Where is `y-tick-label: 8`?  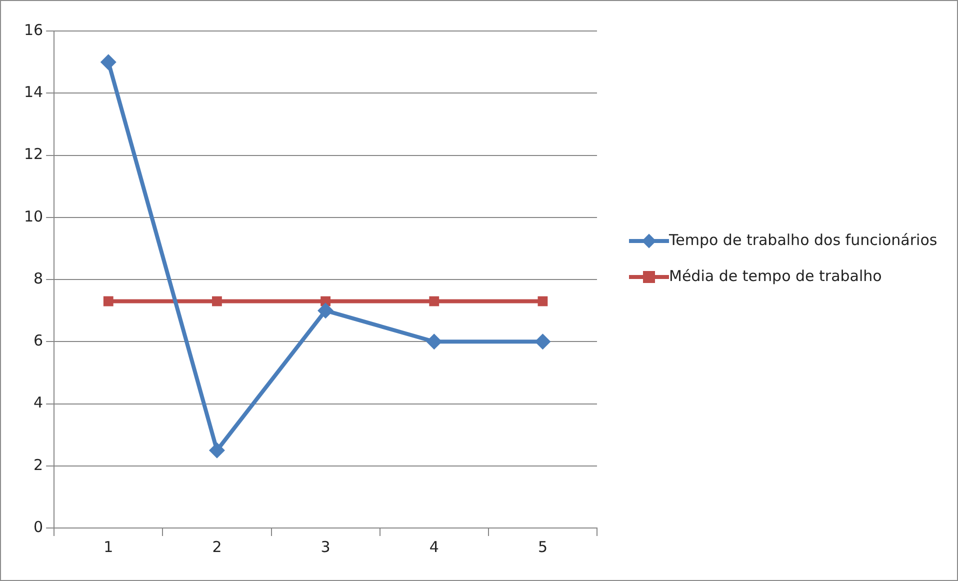 y-tick-label: 8 is located at coordinates (39, 278).